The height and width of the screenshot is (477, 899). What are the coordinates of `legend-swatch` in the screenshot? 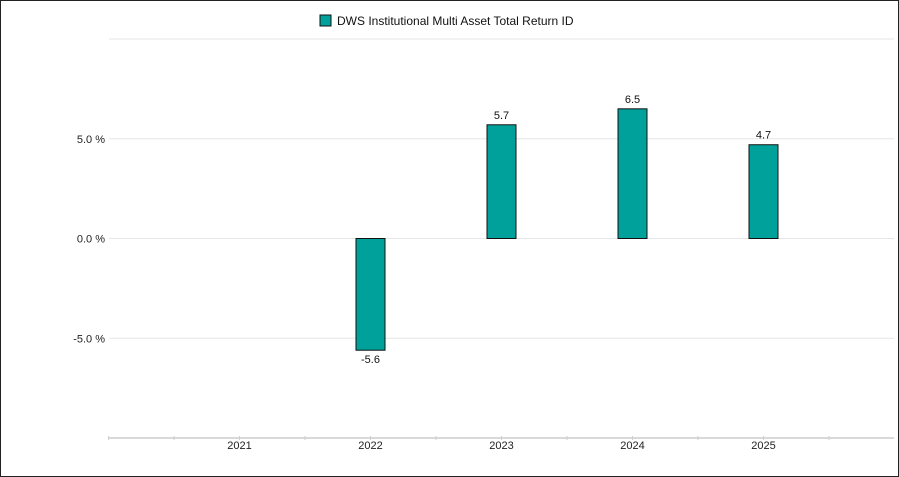 It's located at (325, 20).